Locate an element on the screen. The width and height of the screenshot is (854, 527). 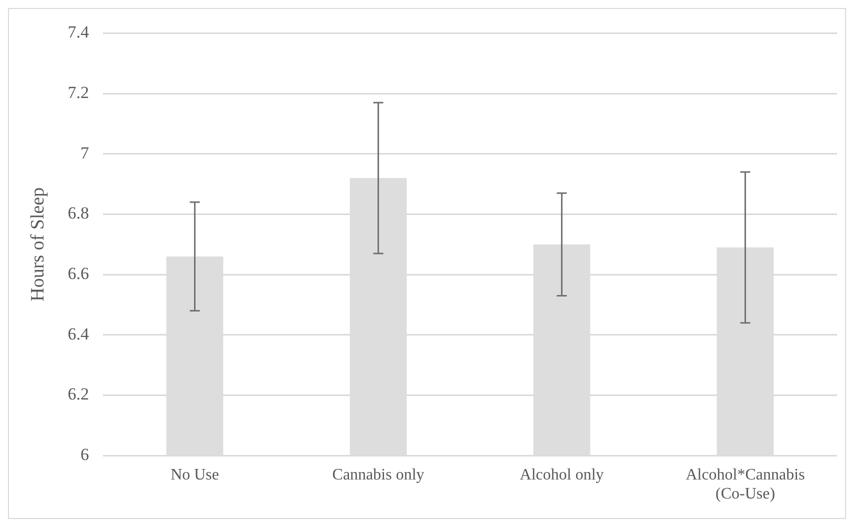
x-tick-label: Alcohol*Cannabis (Co-Use) is located at coordinates (745, 484).